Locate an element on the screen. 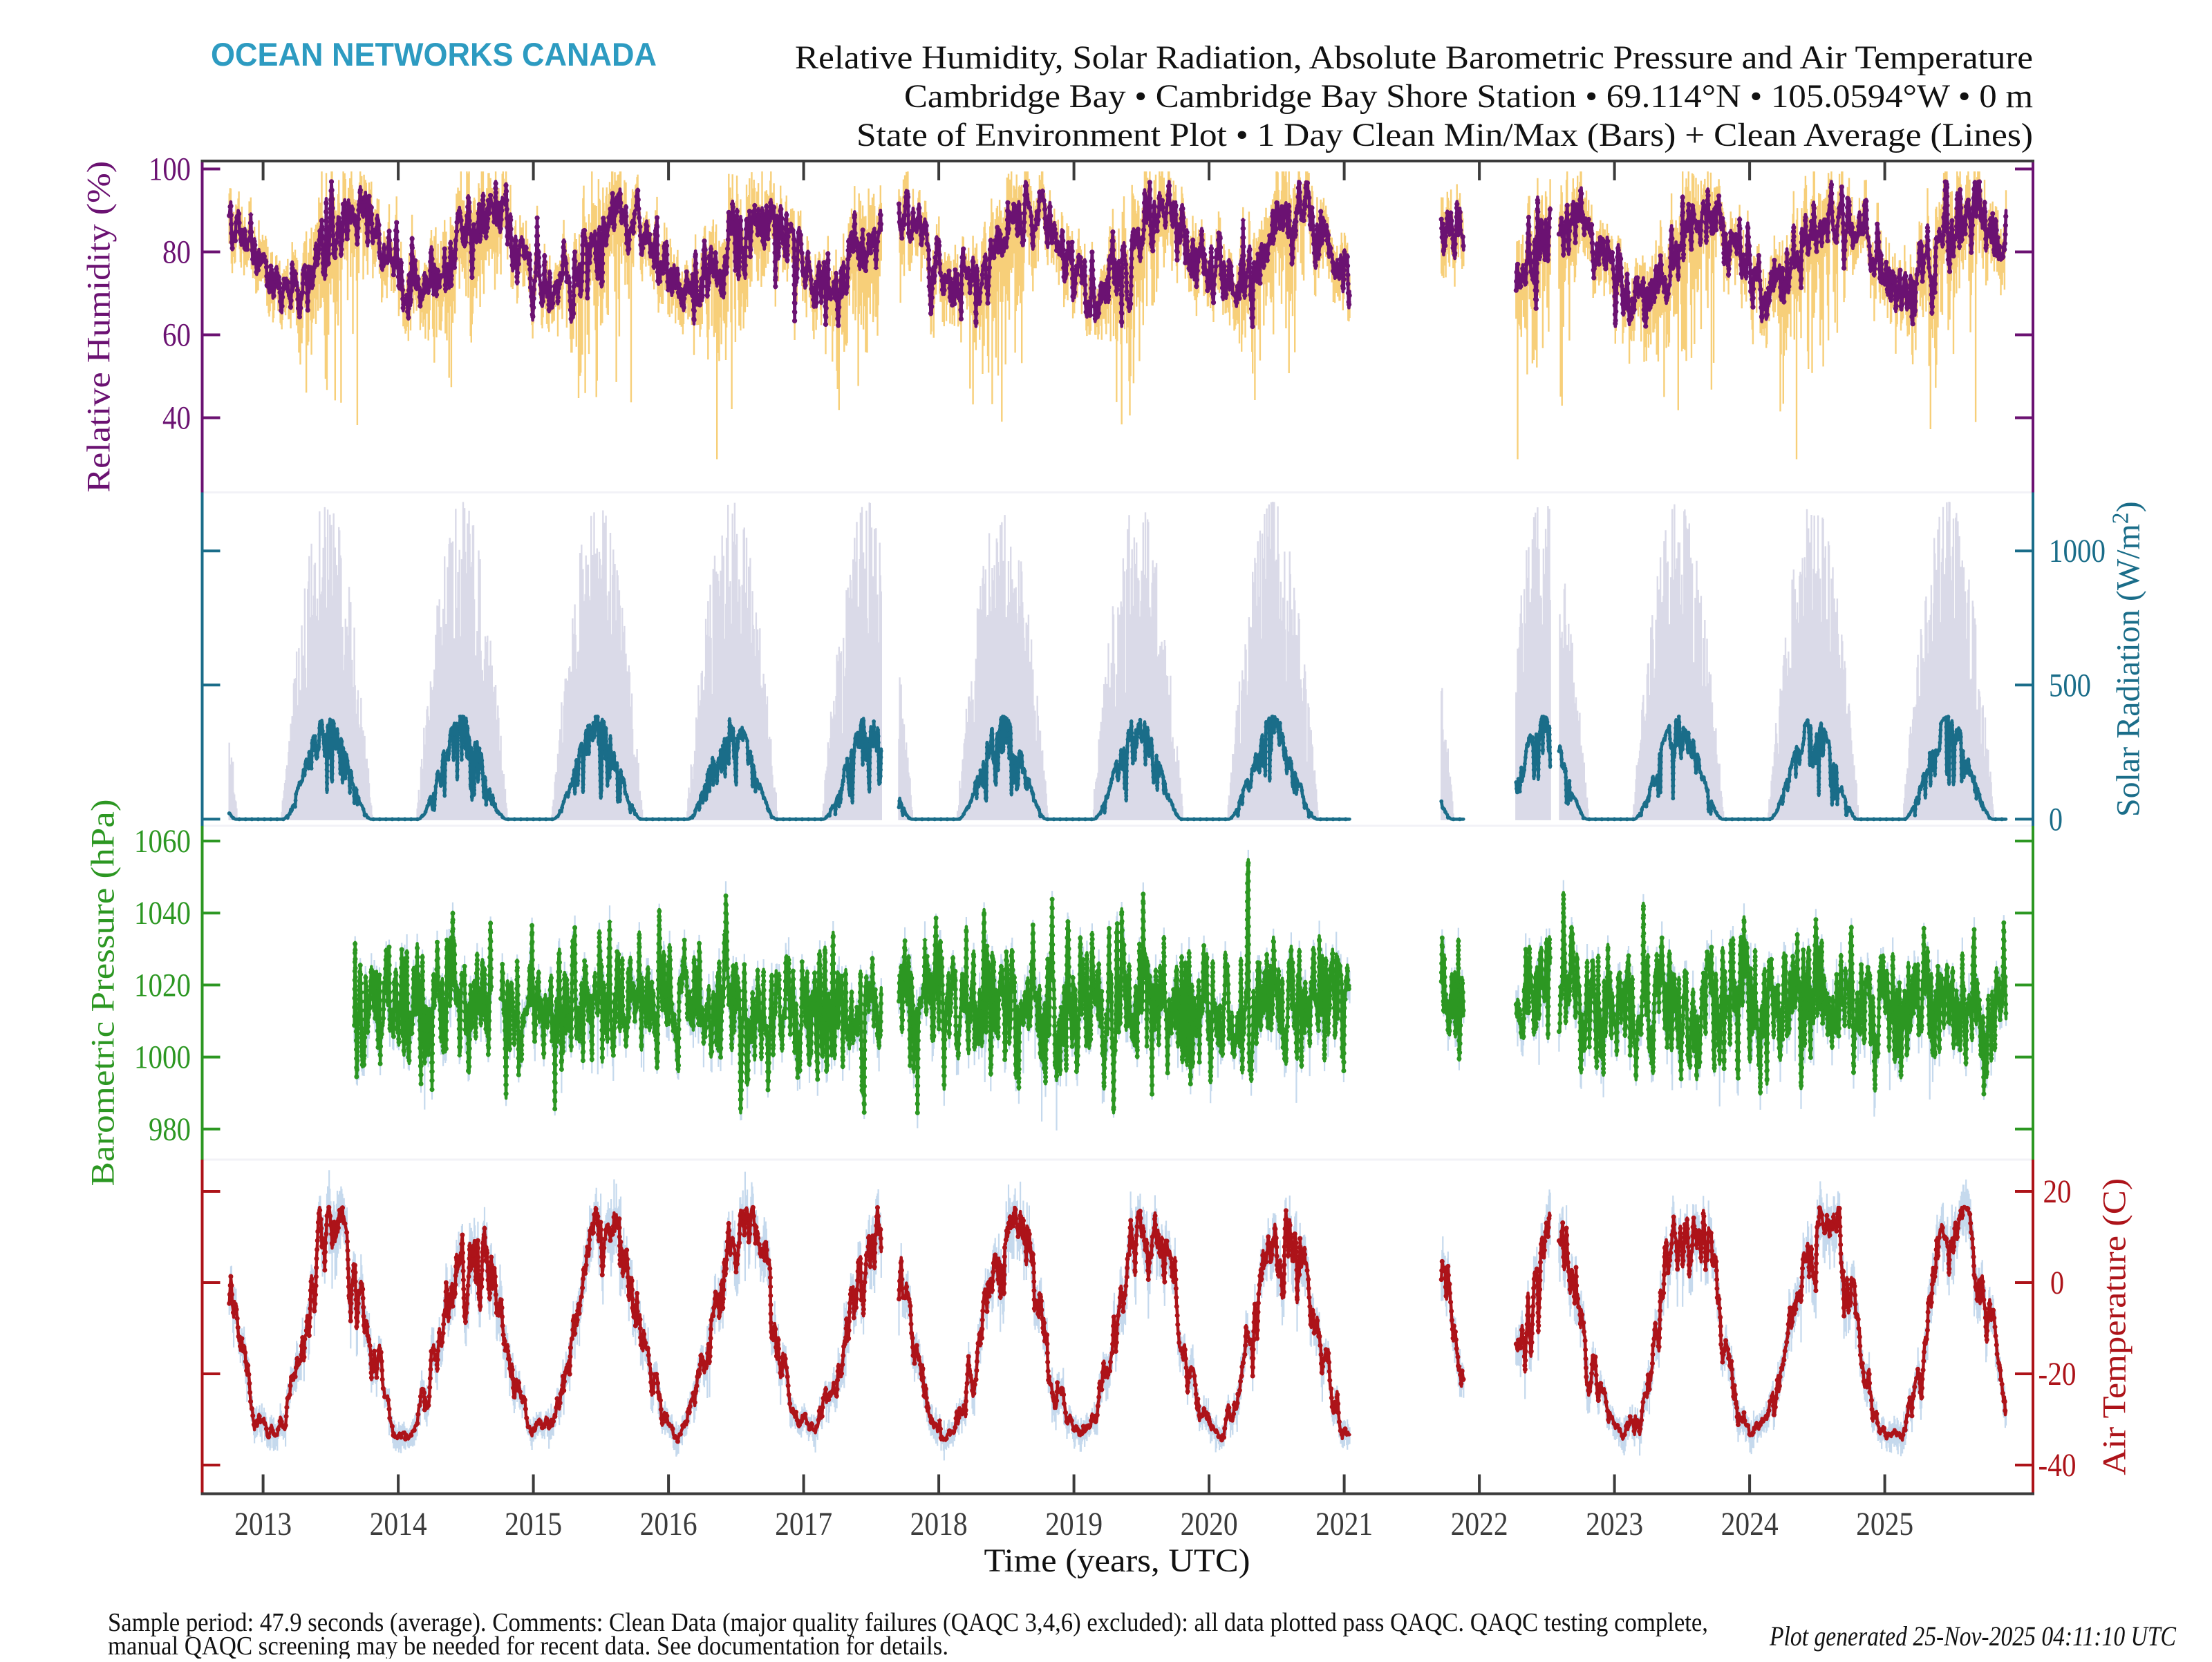  svg-text: 40 is located at coordinates (176, 418).